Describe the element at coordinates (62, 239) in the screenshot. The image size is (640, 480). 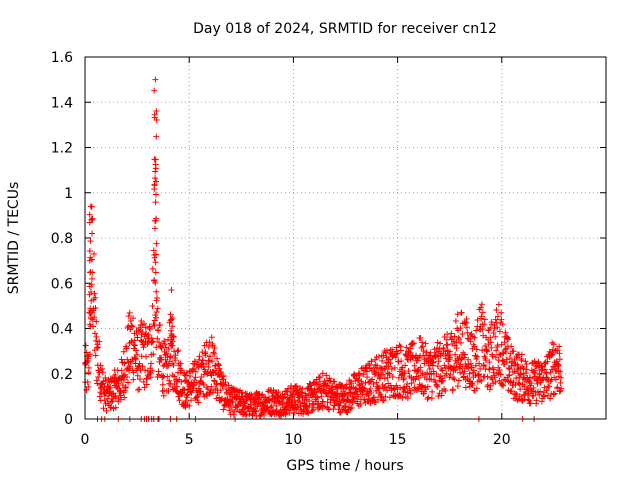
I see `y-tick-label: 0.8` at that location.